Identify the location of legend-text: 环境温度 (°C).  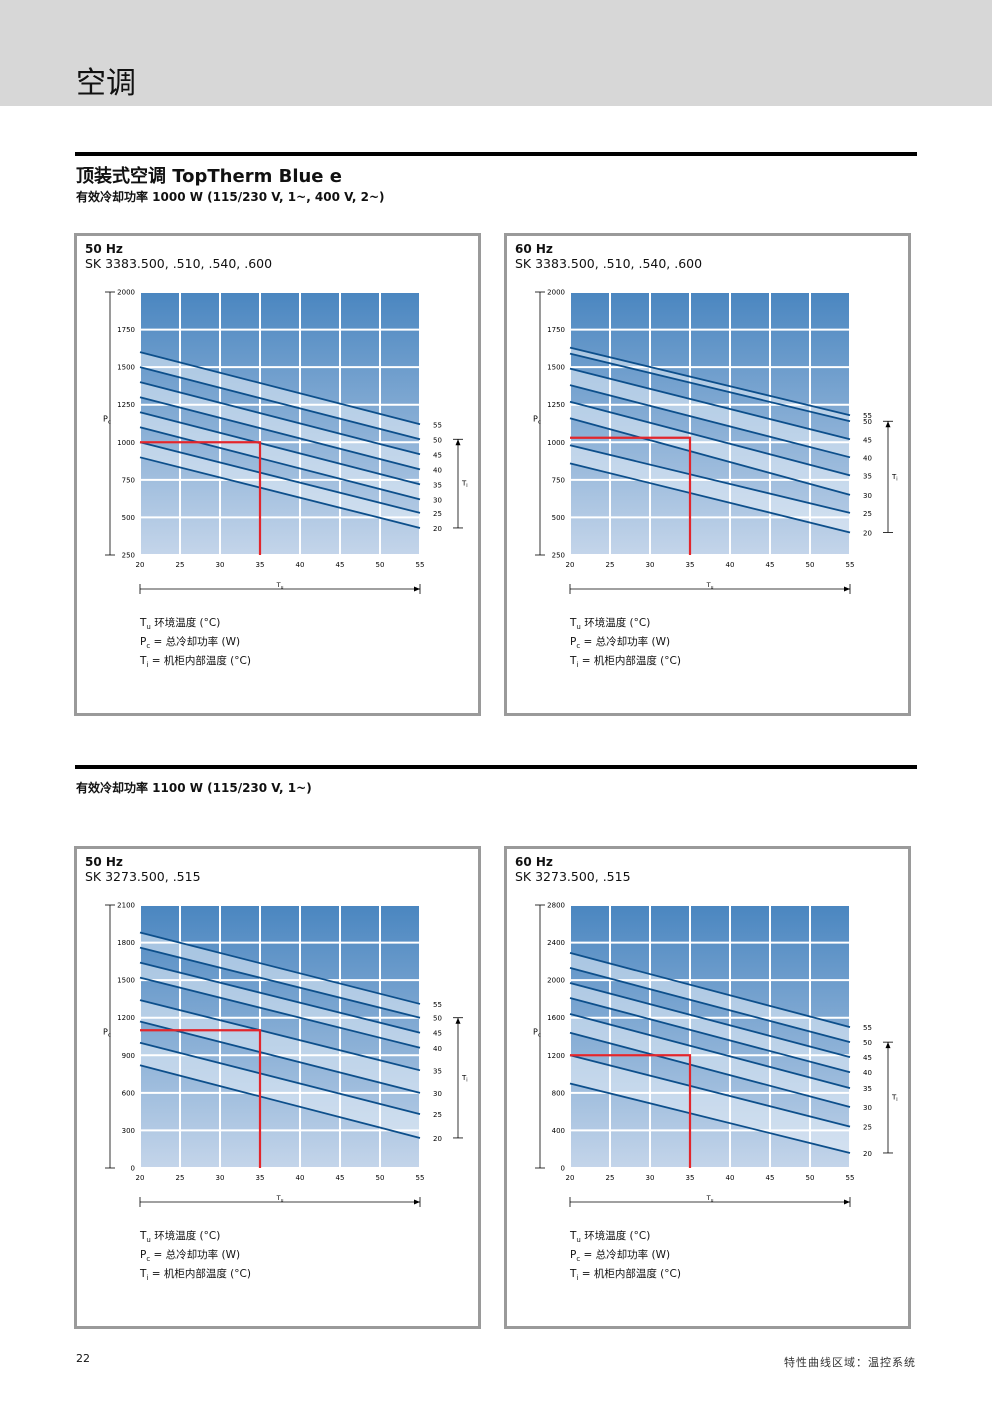
(185, 1236).